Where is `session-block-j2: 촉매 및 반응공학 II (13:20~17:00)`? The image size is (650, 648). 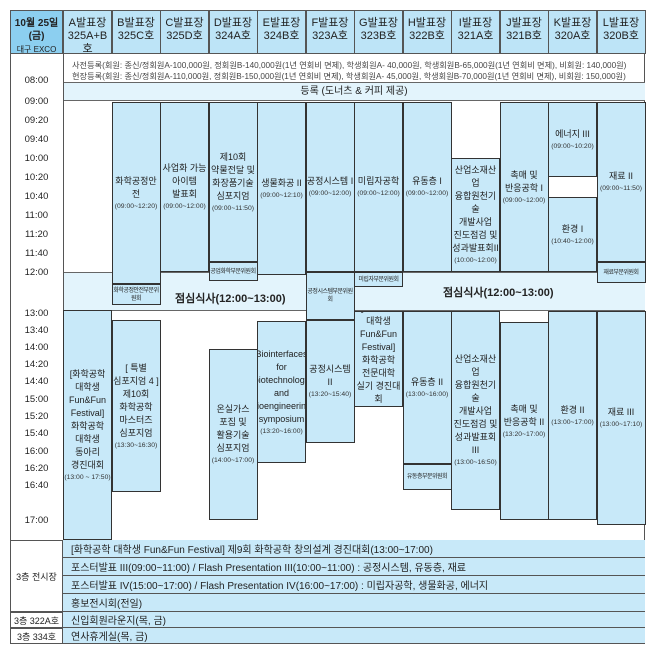 session-block-j2: 촉매 및 반응공학 II (13:20~17:00) is located at coordinates (524, 421).